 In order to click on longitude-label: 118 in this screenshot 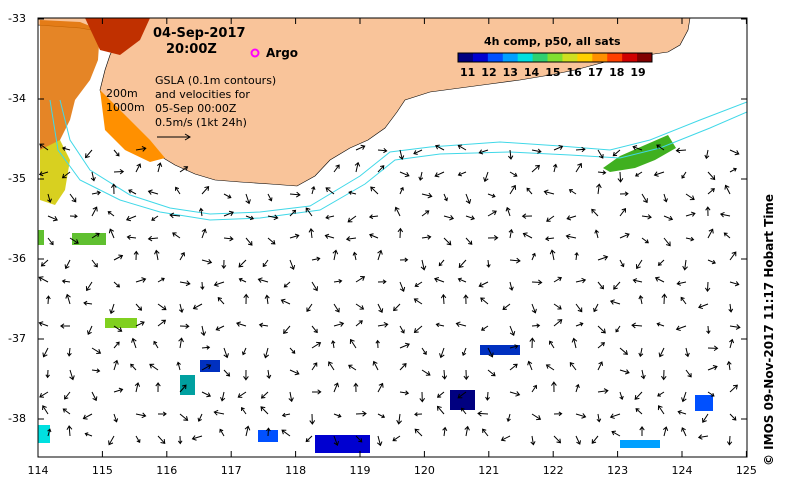, I will do `click(296, 470)`.